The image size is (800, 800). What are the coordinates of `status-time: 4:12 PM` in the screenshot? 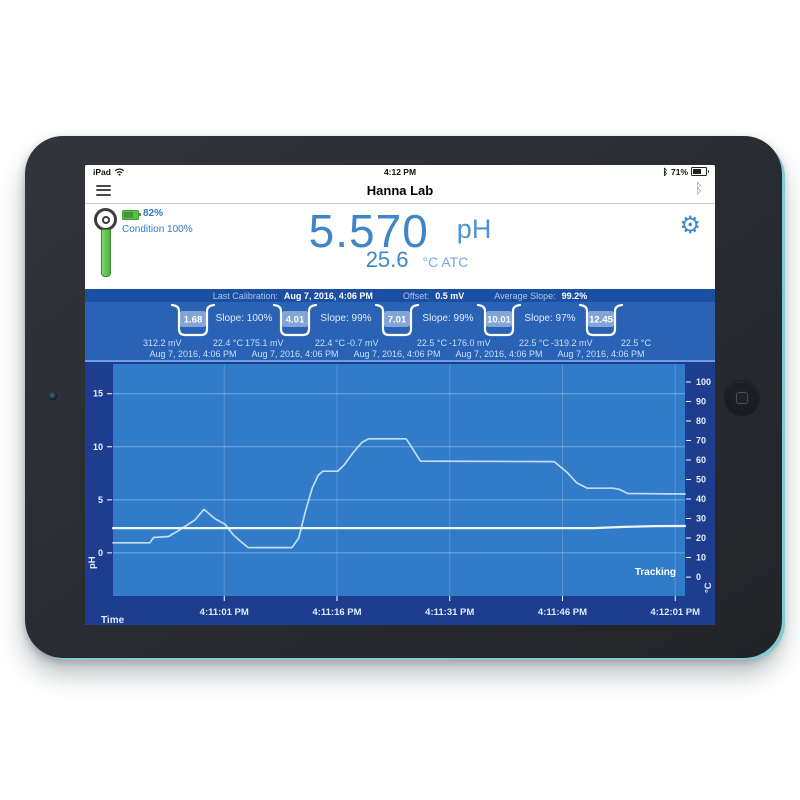 It's located at (400, 171).